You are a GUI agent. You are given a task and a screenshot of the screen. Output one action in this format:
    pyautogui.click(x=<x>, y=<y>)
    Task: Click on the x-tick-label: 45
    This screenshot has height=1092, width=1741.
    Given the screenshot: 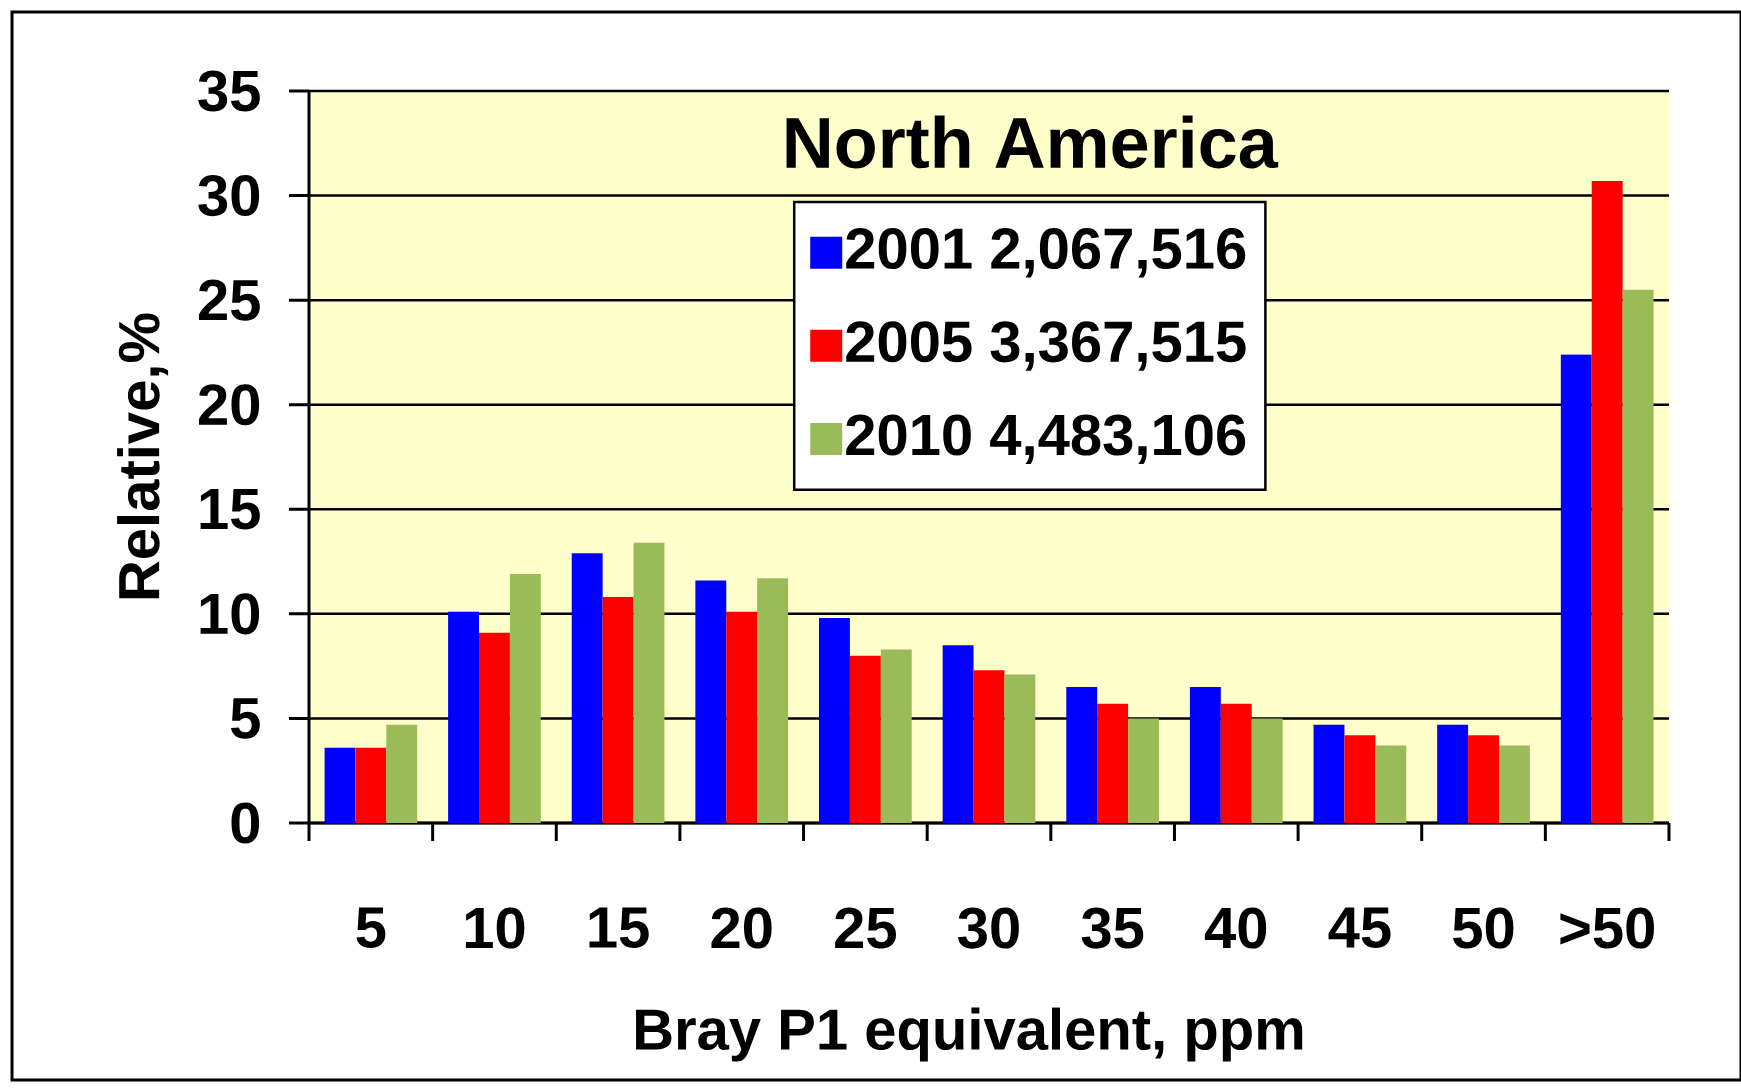 What is the action you would take?
    pyautogui.click(x=1359, y=927)
    